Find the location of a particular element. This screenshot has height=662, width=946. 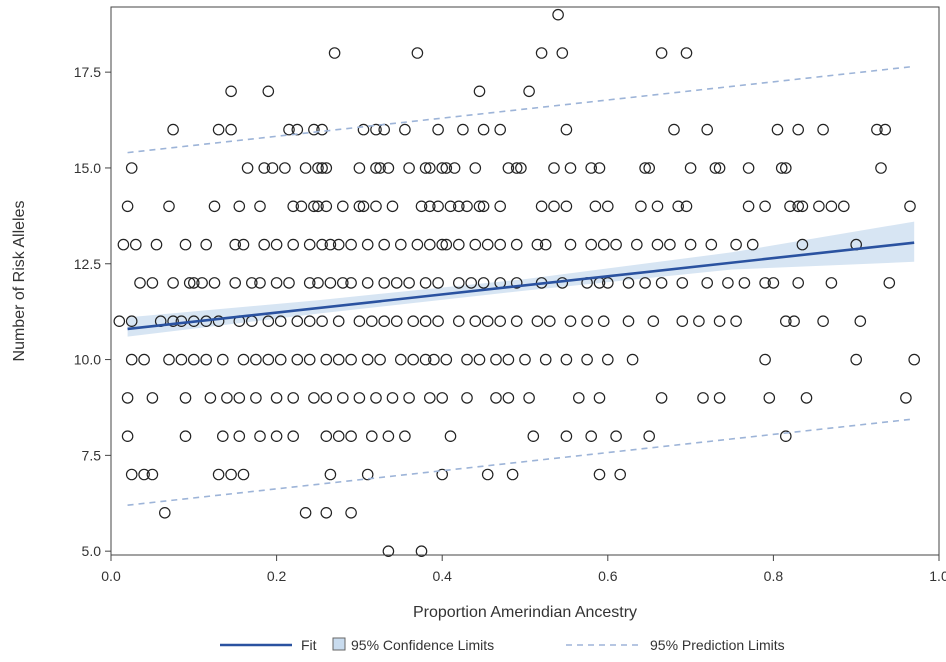

y-tick-label: 12.5 is located at coordinates (87, 264).